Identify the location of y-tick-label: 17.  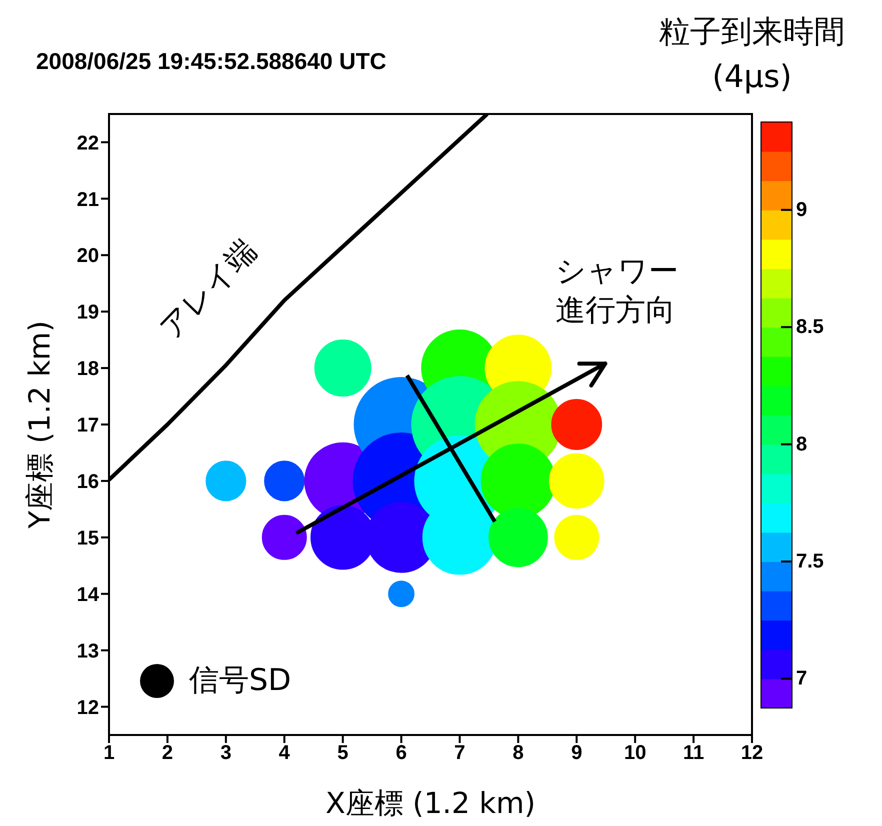
(87, 425).